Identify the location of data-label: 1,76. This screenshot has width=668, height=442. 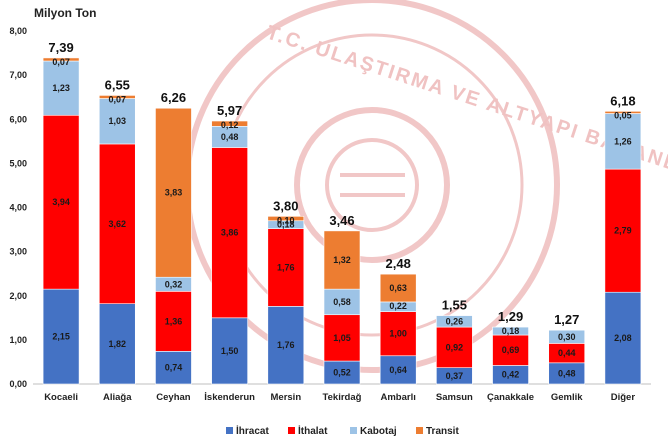
(286, 268).